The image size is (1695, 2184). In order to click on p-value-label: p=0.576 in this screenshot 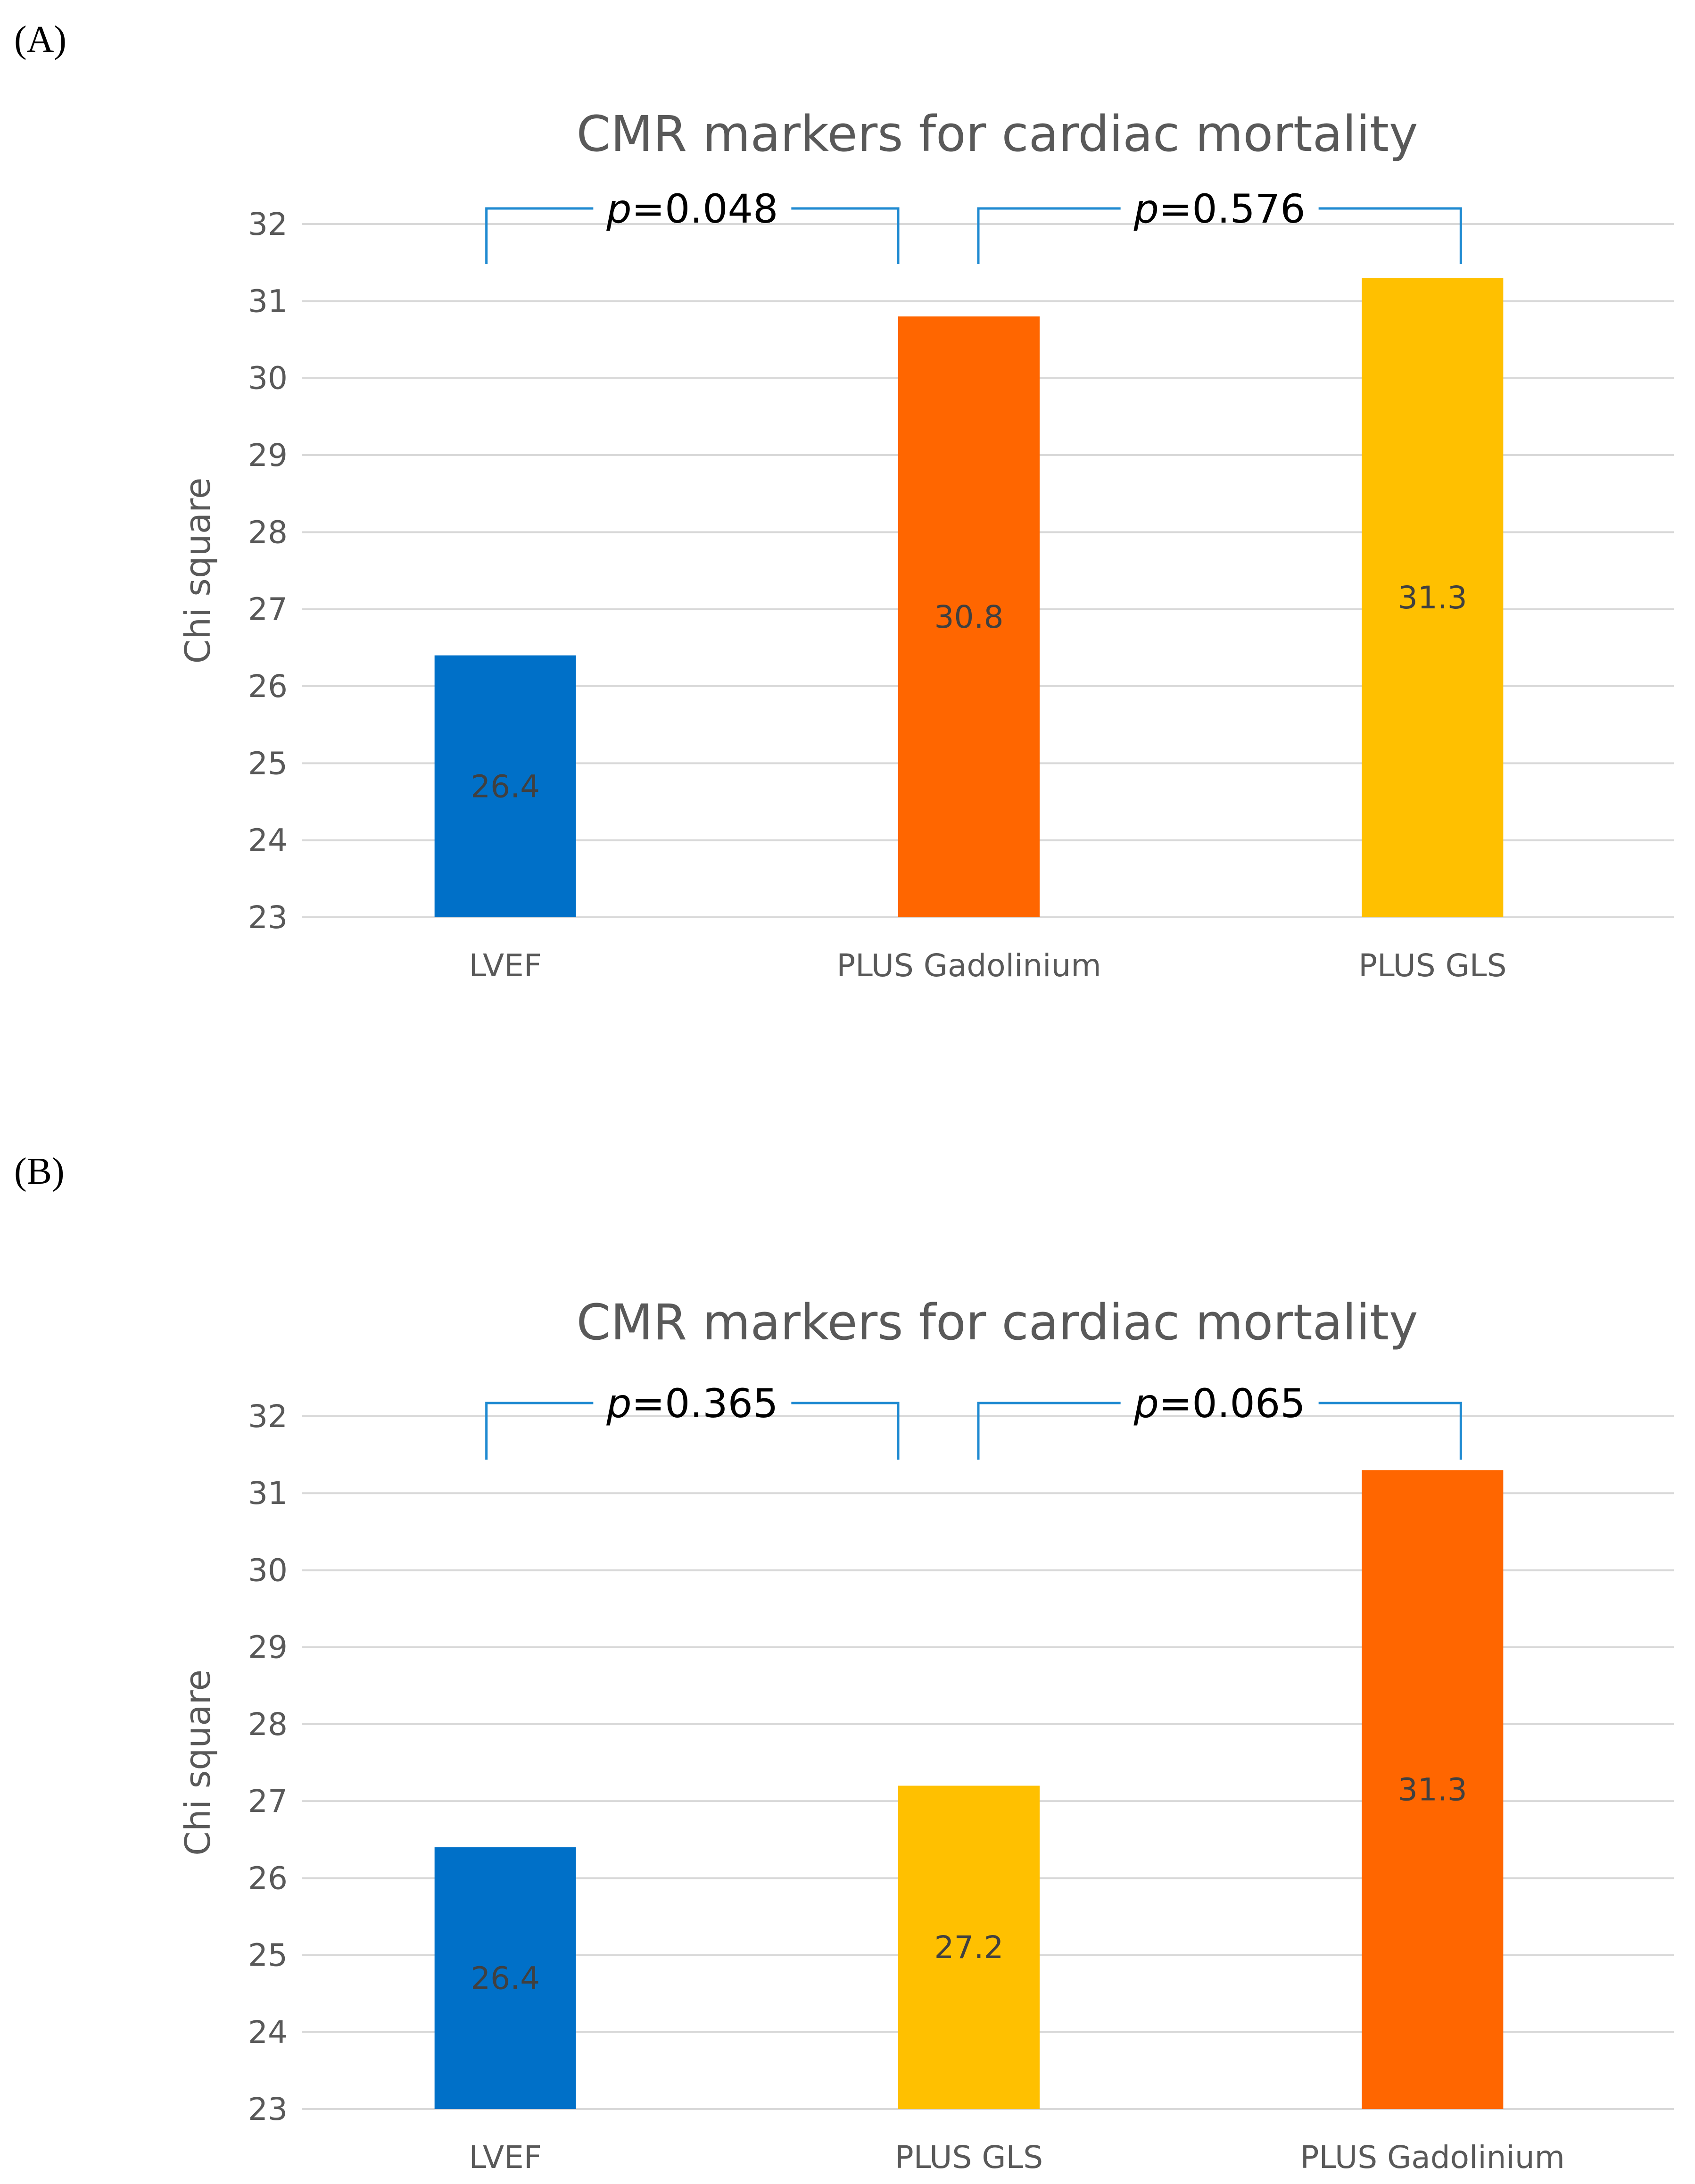, I will do `click(1219, 209)`.